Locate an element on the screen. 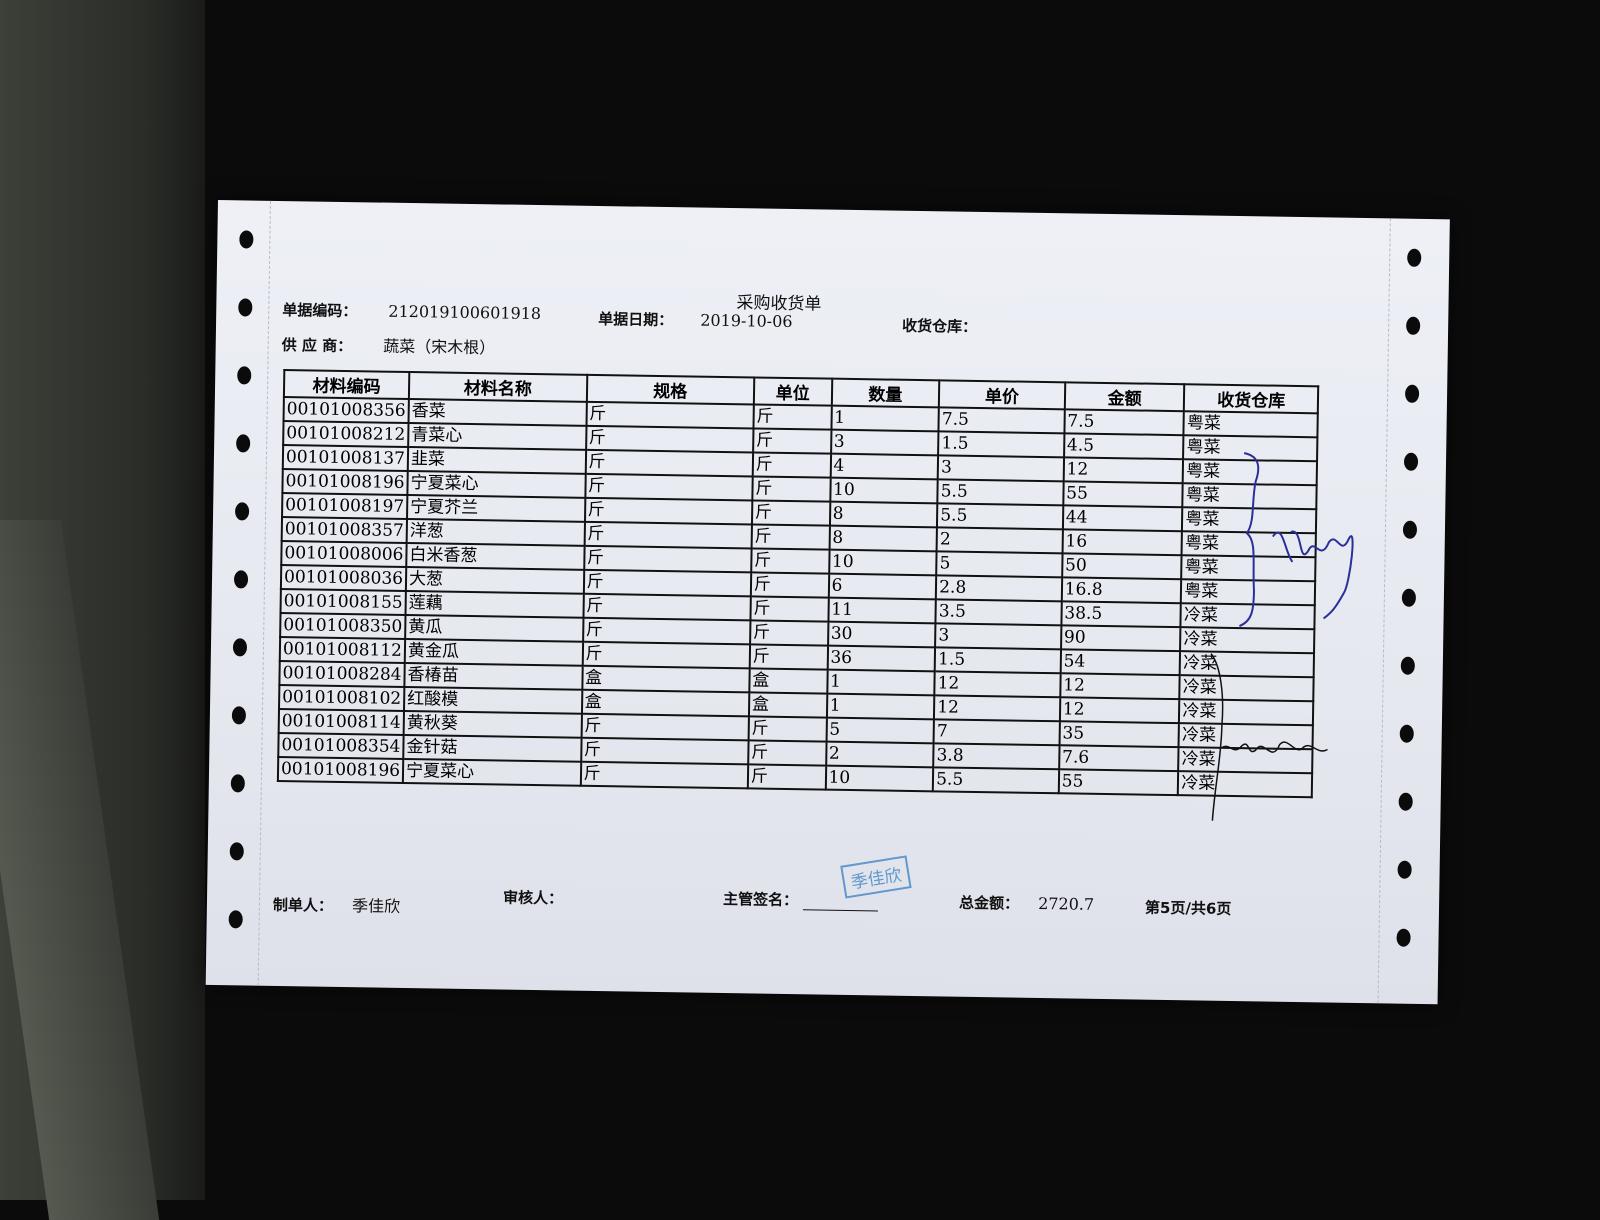 The image size is (1600, 1220). perforation-left is located at coordinates (264, 593).